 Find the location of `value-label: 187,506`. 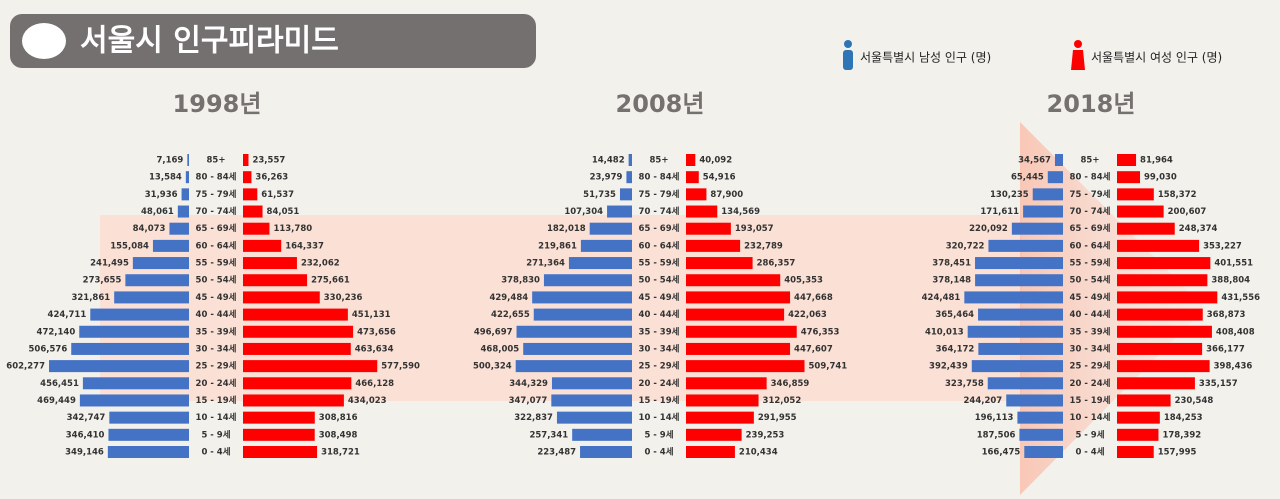

value-label: 187,506 is located at coordinates (996, 435).